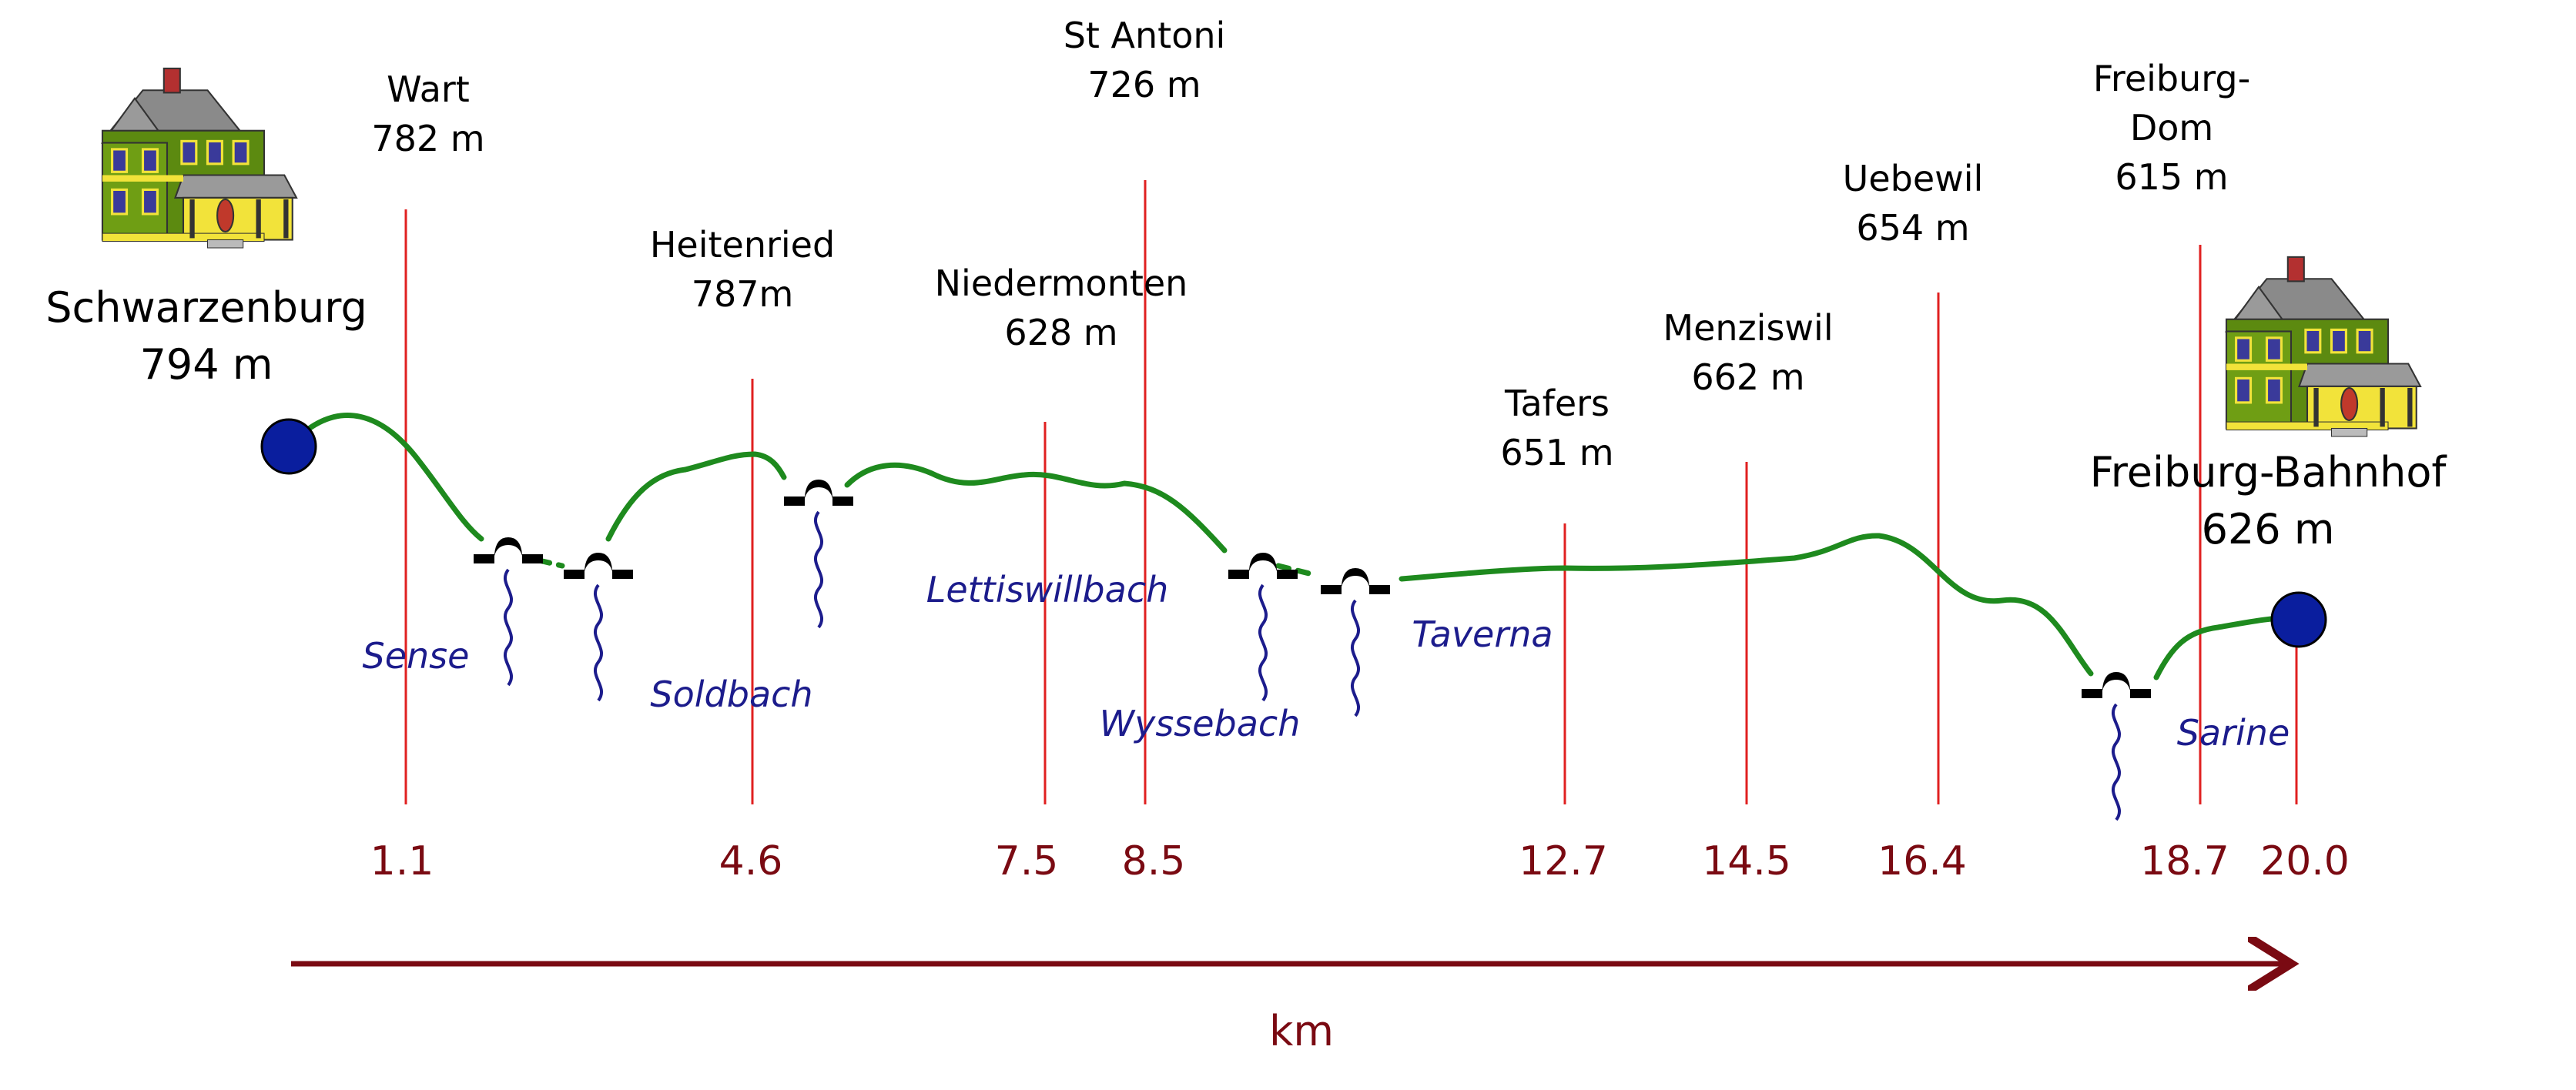 Image resolution: width=2576 pixels, height=1090 pixels. Describe the element at coordinates (742, 245) in the screenshot. I see `waypoint-name: Heitenried` at that location.